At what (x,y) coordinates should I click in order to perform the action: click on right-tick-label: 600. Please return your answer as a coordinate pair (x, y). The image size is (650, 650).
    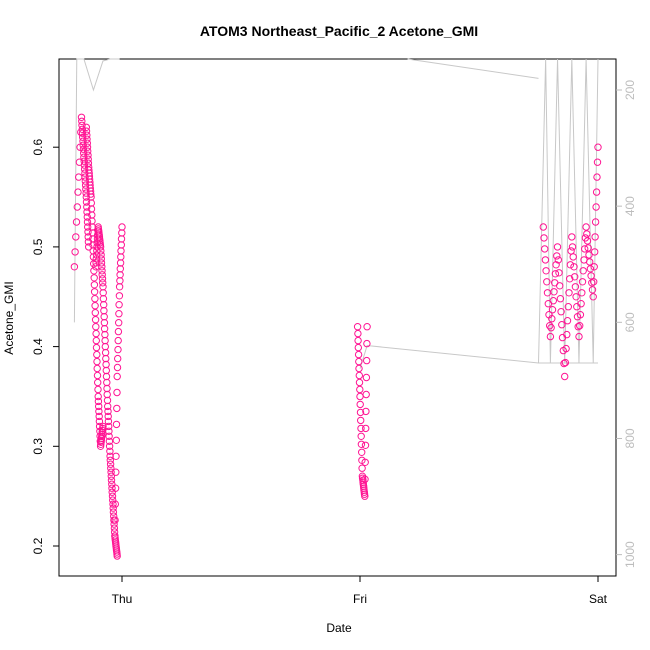
    Looking at the image, I should click on (630, 322).